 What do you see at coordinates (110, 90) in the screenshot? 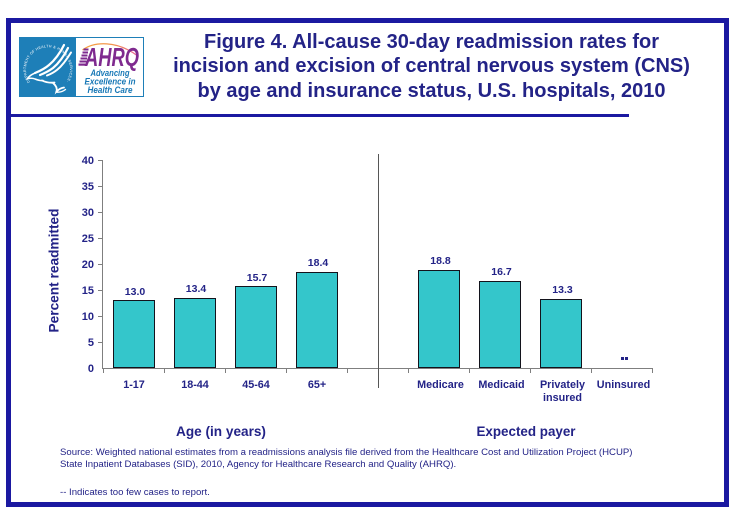
I see `svg-text: Health Care` at bounding box center [110, 90].